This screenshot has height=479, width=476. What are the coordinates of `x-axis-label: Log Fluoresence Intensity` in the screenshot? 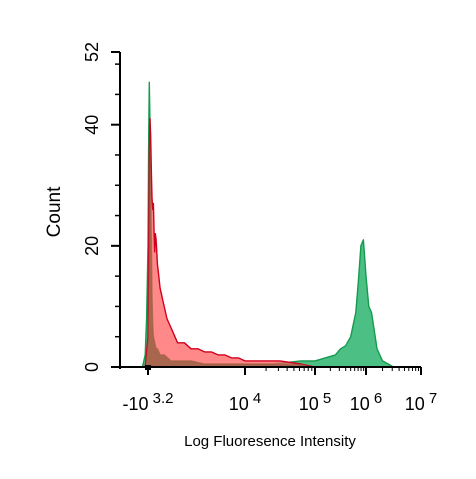 It's located at (270, 441).